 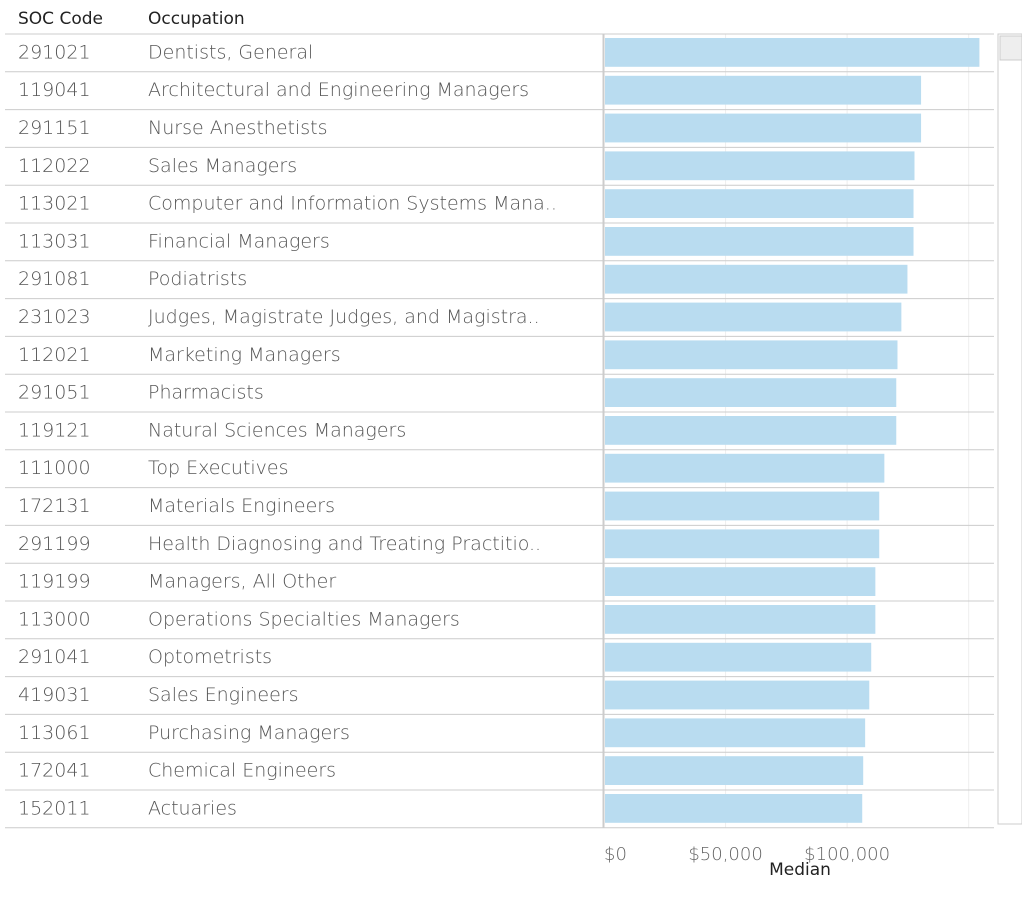 I want to click on x-tick-label: $0, so click(x=615, y=854).